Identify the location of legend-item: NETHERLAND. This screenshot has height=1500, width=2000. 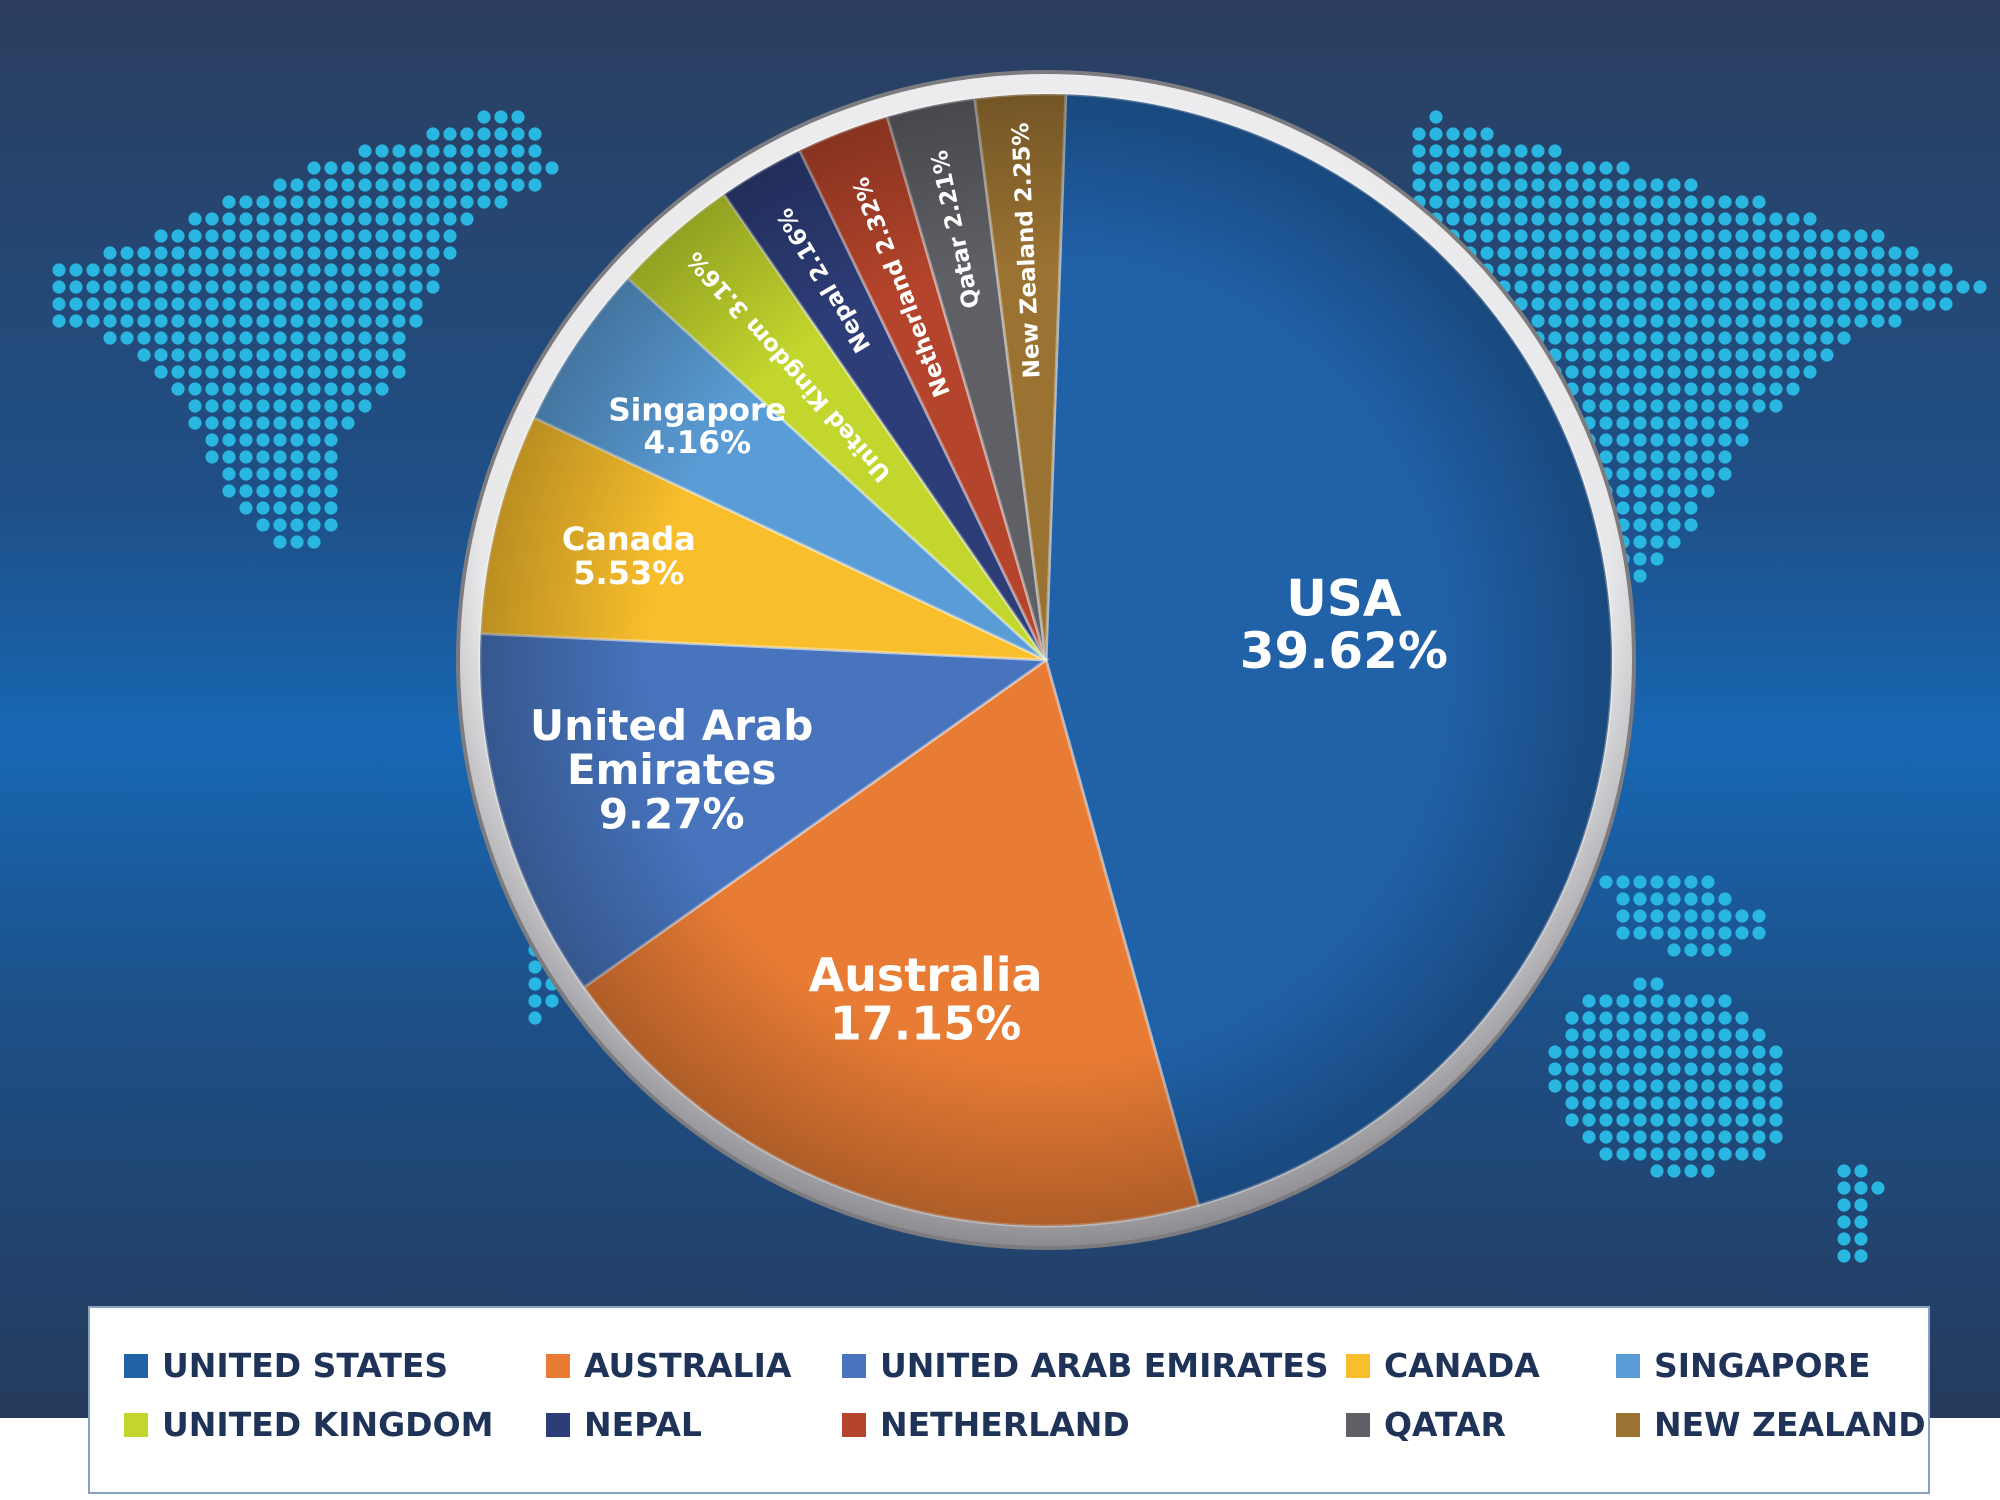
(986, 1424).